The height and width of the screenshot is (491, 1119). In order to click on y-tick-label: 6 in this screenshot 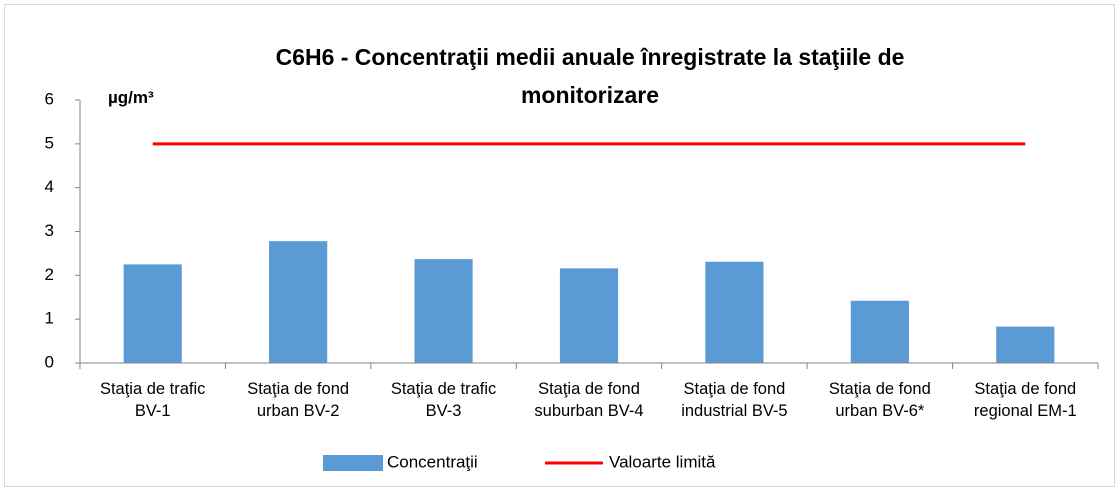, I will do `click(49, 98)`.